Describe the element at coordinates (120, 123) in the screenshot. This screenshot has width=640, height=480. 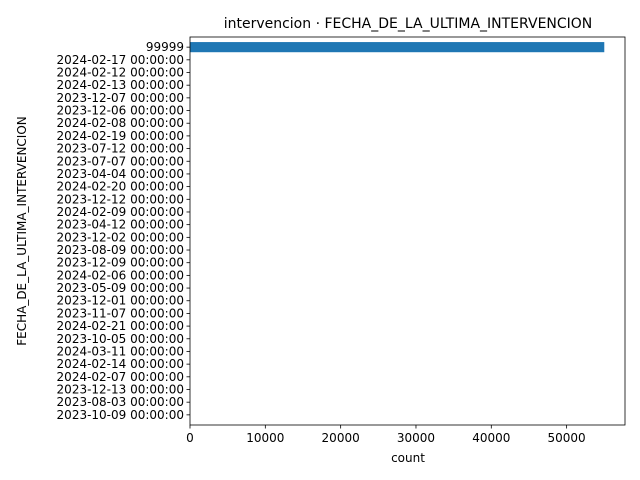
I see `y-tick-label: 2024-02-08 00:00:00` at that location.